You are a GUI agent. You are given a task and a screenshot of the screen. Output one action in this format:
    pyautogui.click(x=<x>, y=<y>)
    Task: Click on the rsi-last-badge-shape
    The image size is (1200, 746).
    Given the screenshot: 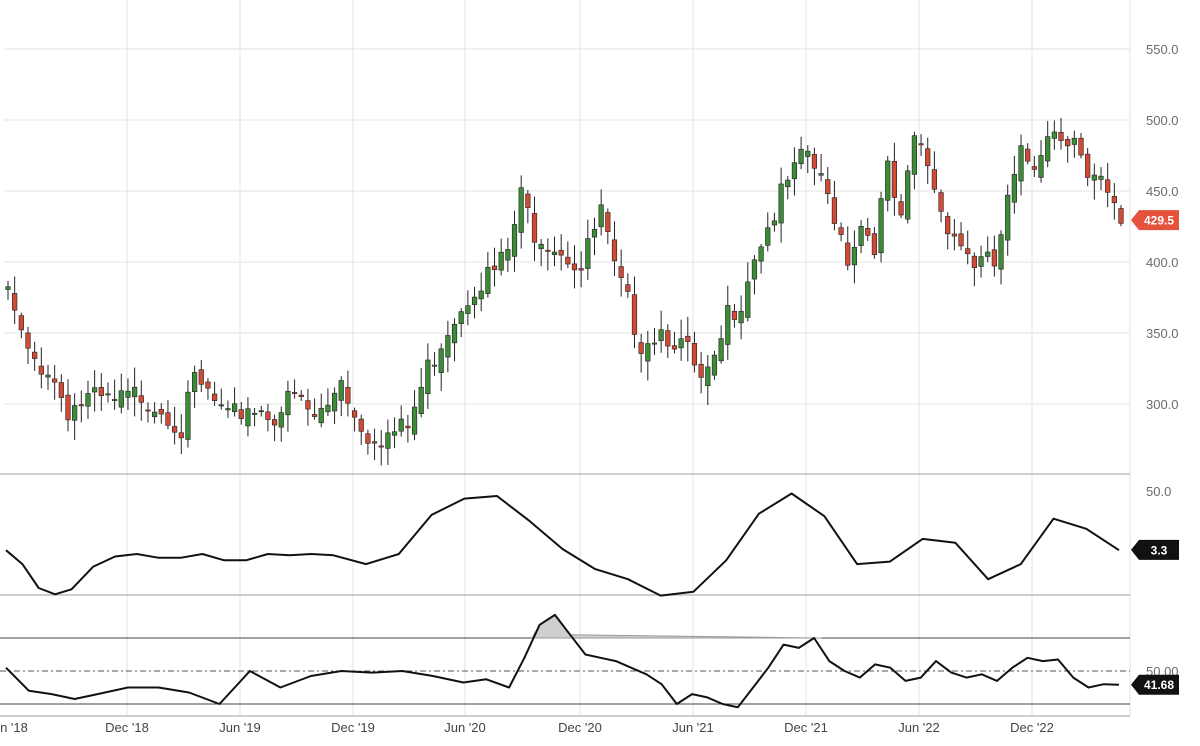 What is the action you would take?
    pyautogui.click(x=1155, y=684)
    